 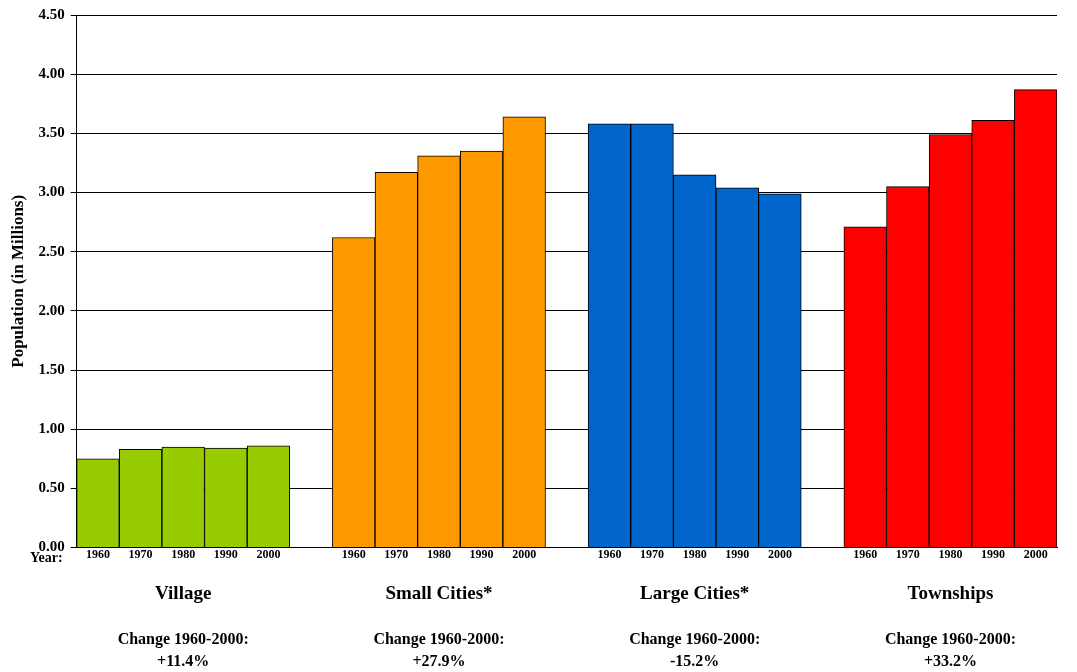 I want to click on text: Small Cities*, so click(x=439, y=592).